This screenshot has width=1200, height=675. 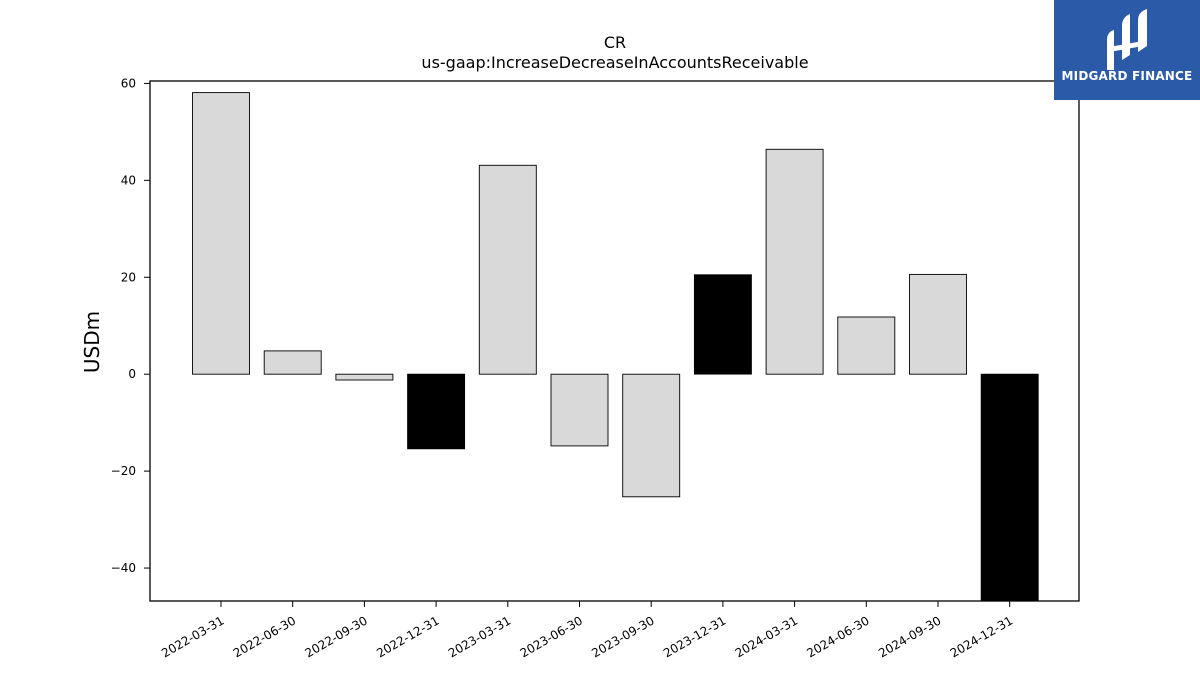 I want to click on x-tick-label: 2022-06-30, so click(x=264, y=636).